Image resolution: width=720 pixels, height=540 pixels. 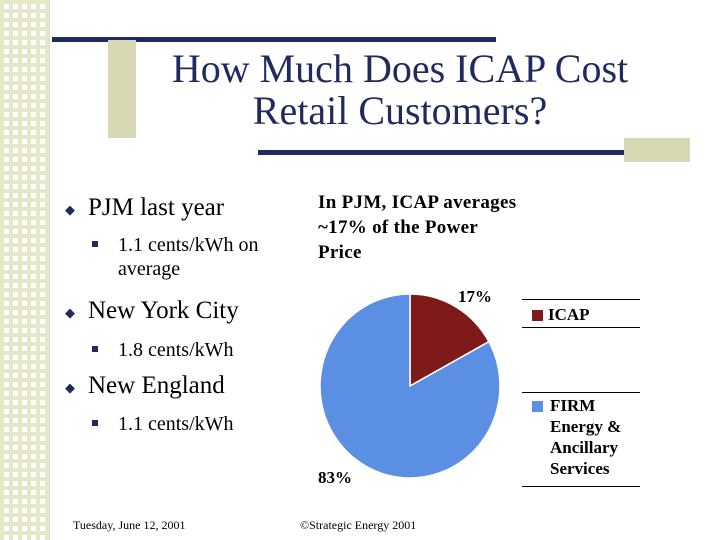 I want to click on bullet-pjm: PJM last year, so click(x=156, y=207).